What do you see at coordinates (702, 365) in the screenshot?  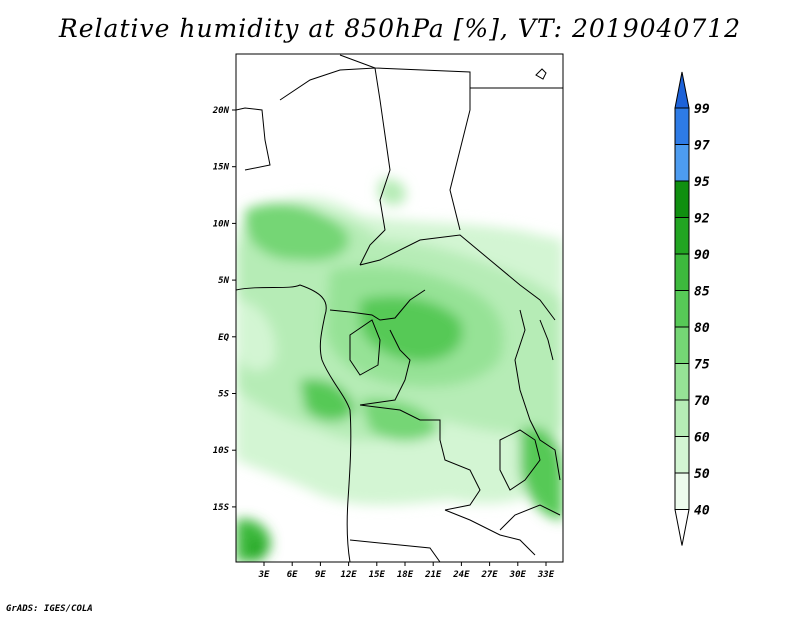 I see `colorbar-label: 75` at bounding box center [702, 365].